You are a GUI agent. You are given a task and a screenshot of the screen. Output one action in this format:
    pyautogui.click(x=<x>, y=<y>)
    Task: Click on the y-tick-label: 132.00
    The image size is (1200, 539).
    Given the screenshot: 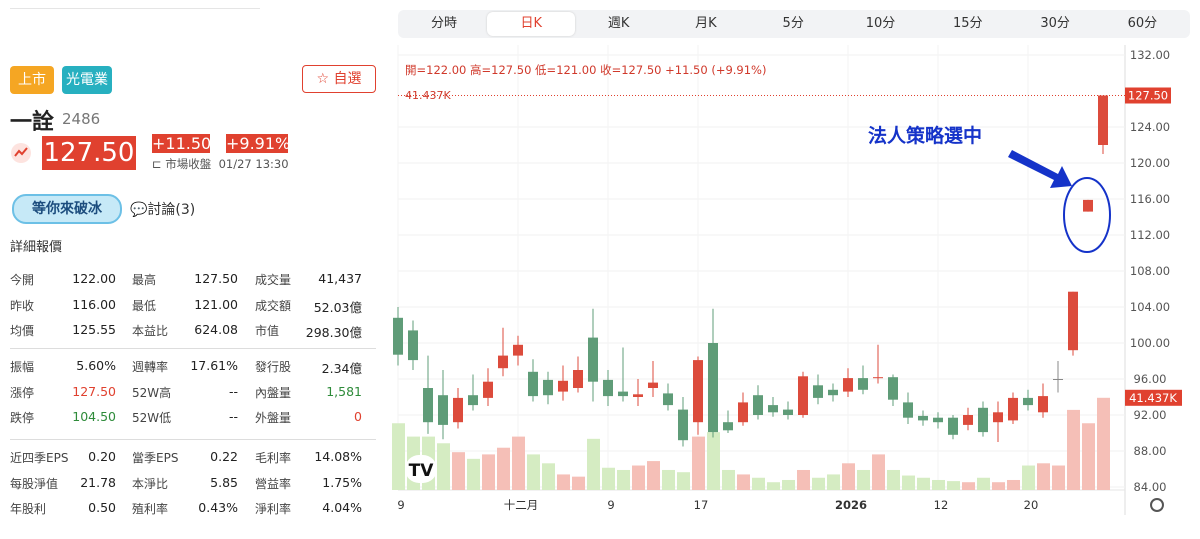 What is the action you would take?
    pyautogui.click(x=1150, y=55)
    